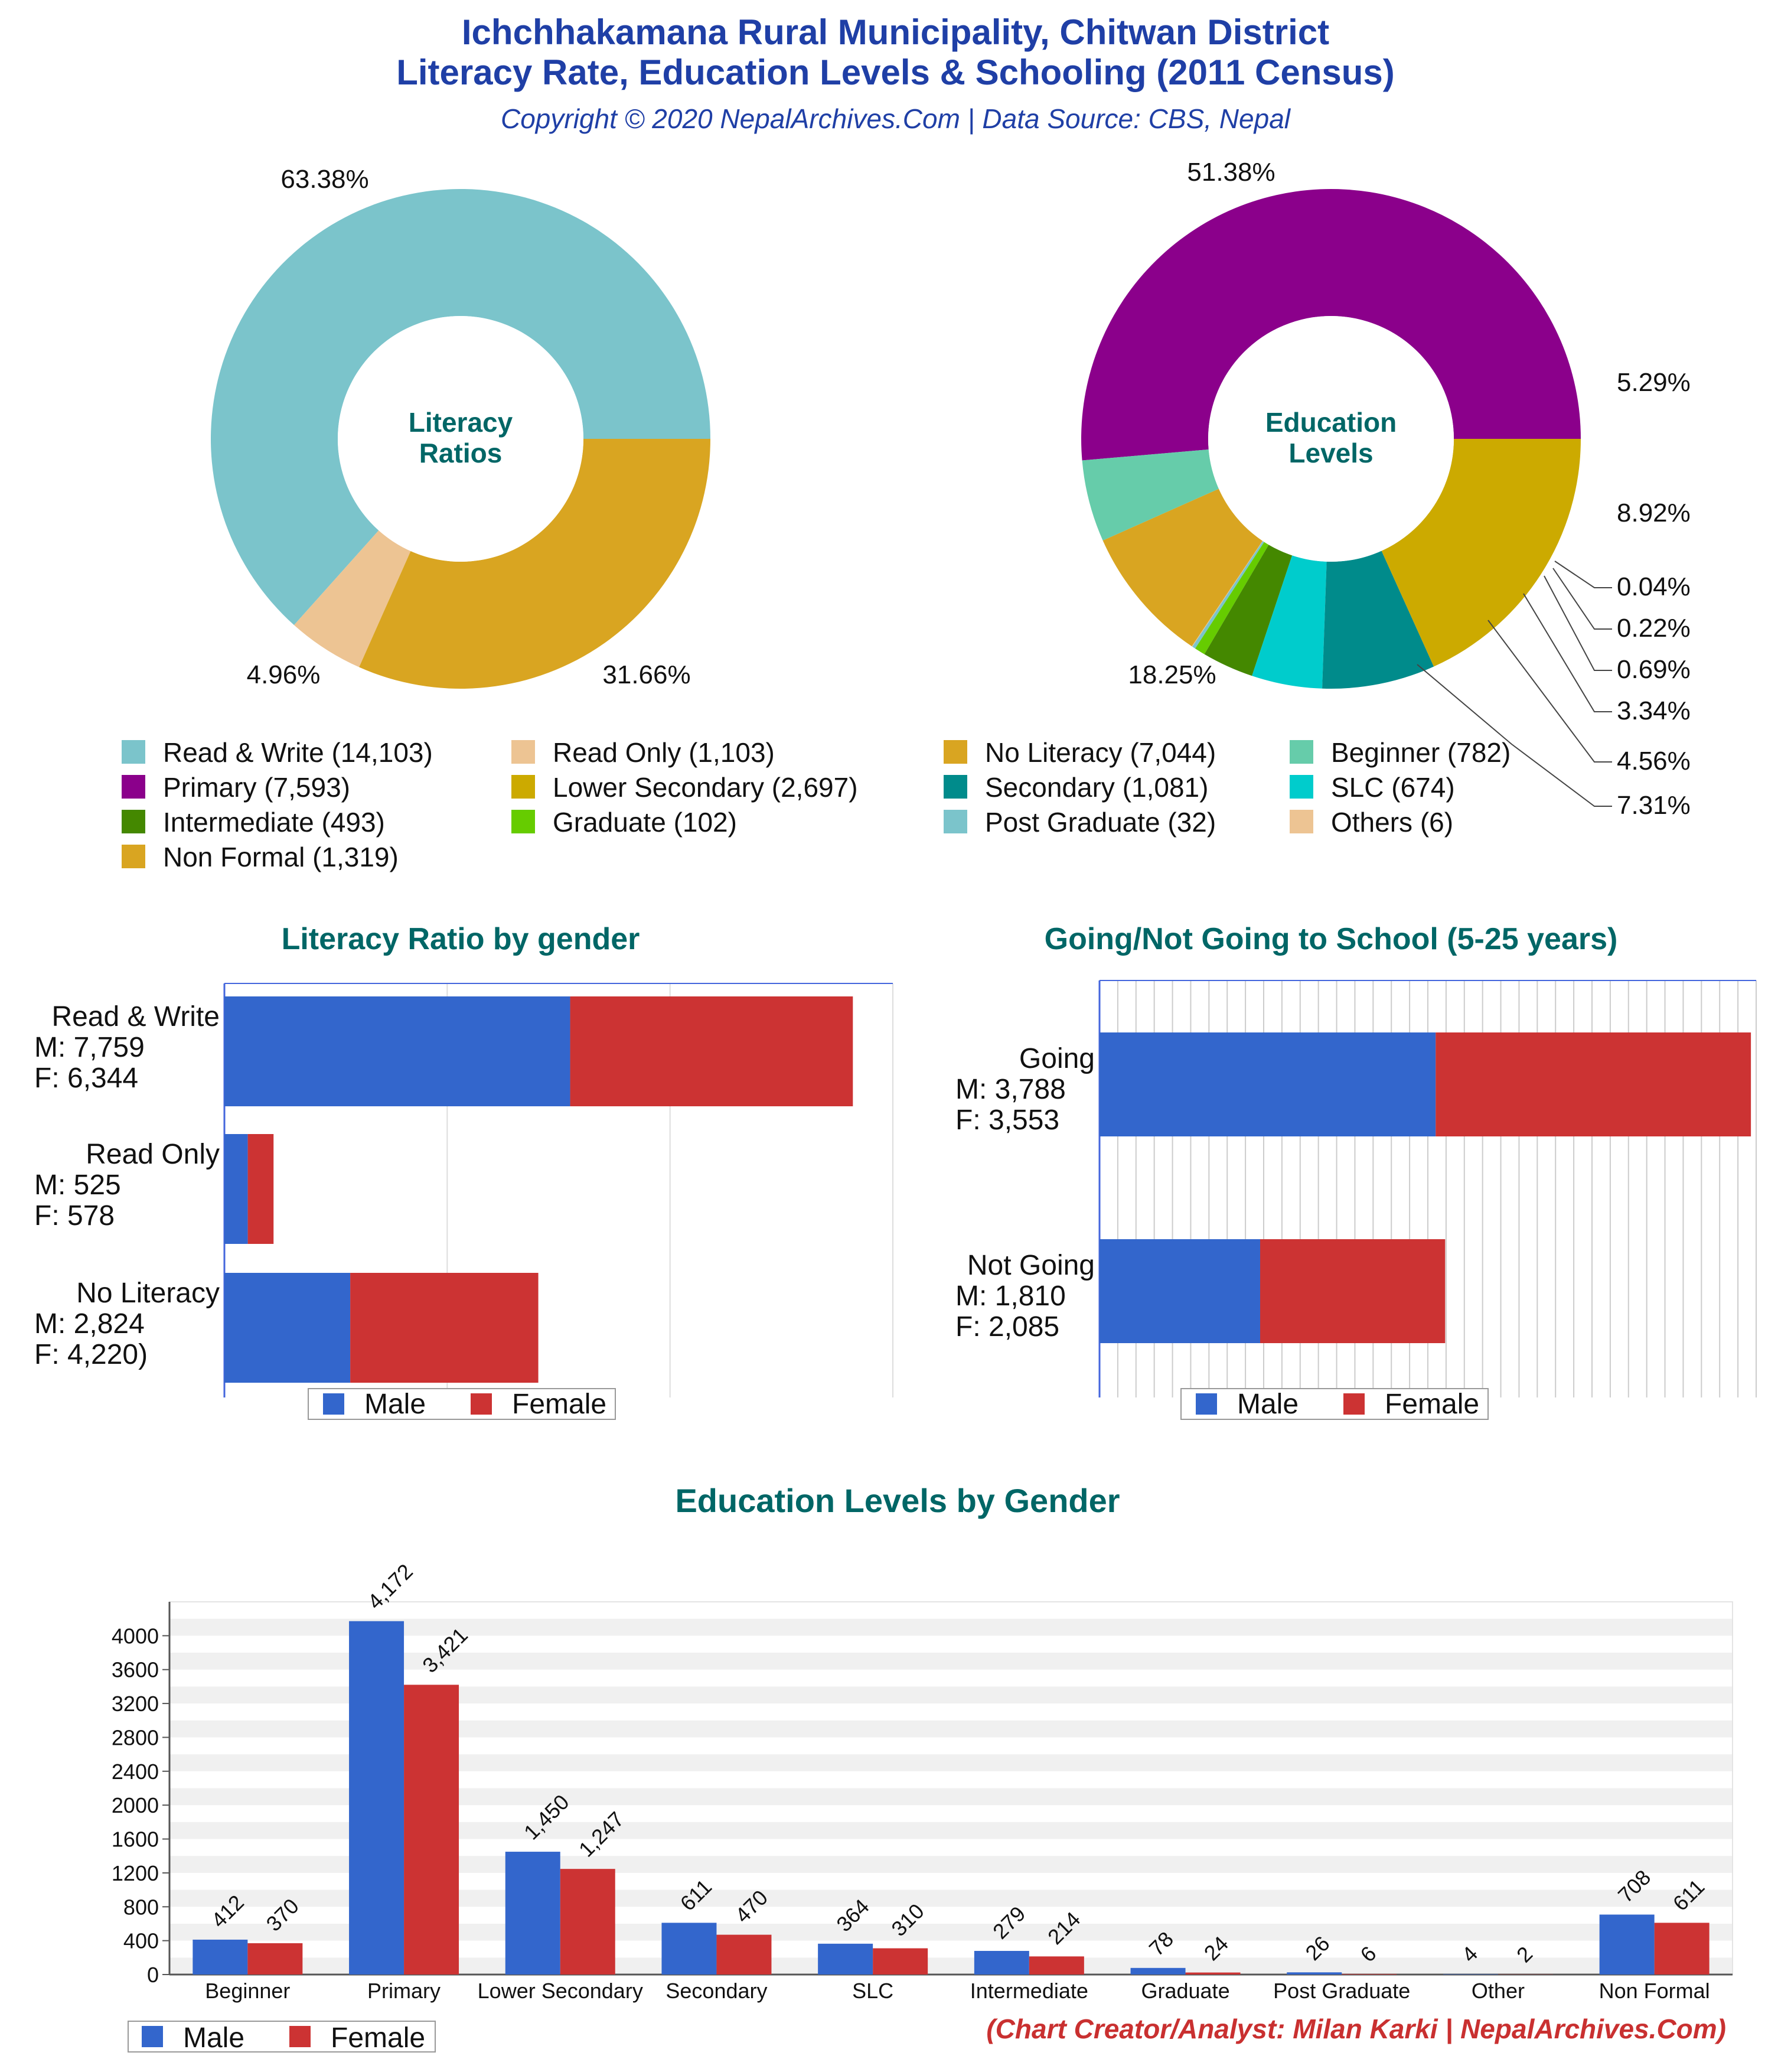 This screenshot has height=2072, width=1791. I want to click on legend-item: Intermediate (493), so click(253, 822).